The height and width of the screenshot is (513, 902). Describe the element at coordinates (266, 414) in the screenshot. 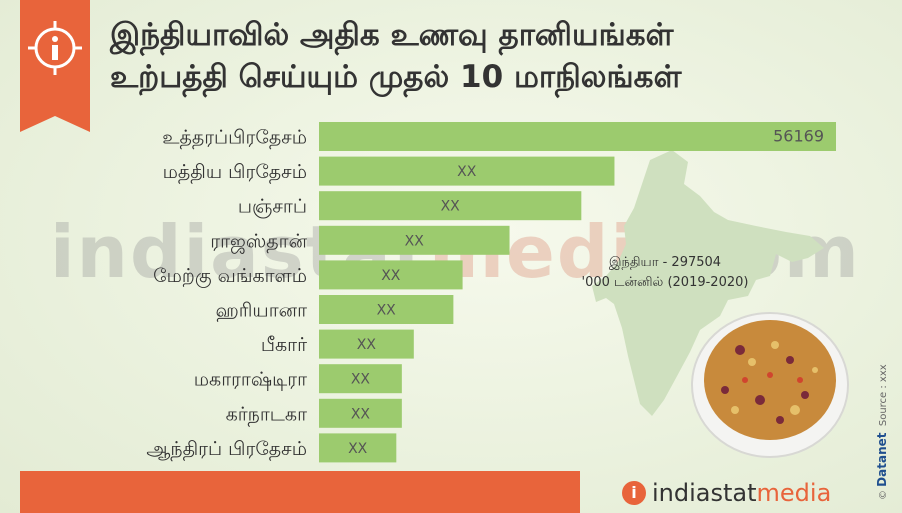

I see `category-label-9: கர்நாடகா` at that location.